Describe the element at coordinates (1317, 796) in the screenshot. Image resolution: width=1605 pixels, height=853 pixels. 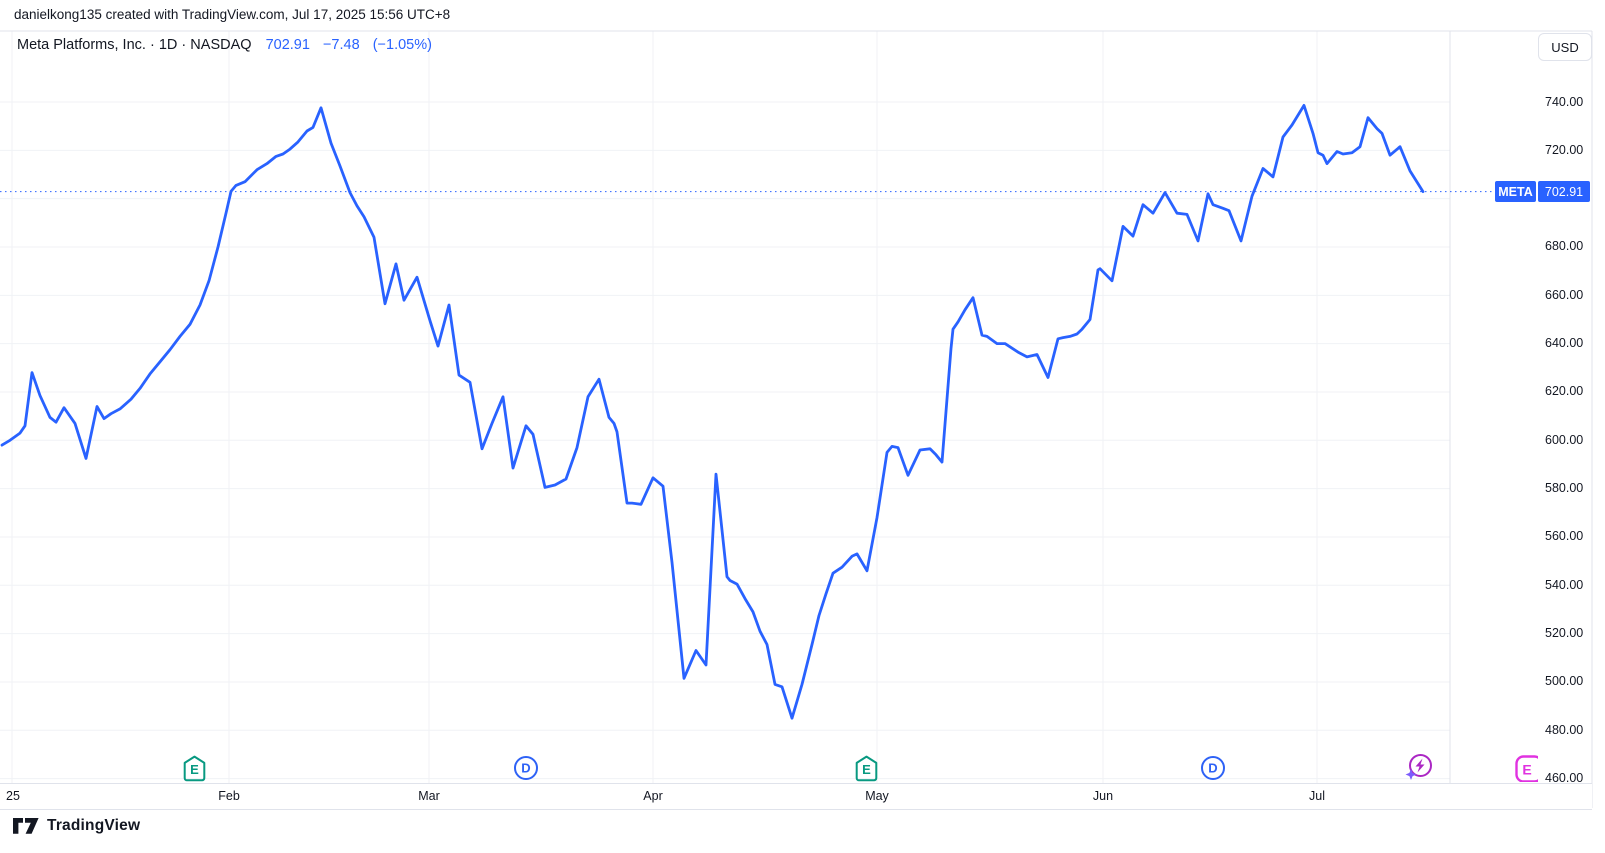
I see `time-axis-label: Jul` at that location.